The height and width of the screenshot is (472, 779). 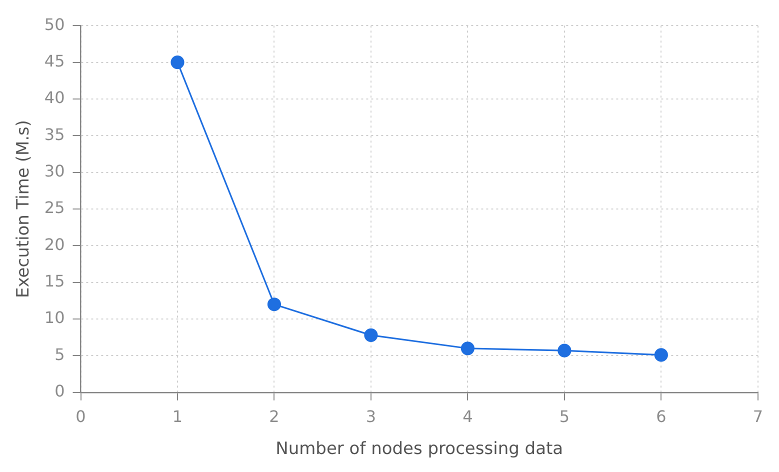 What do you see at coordinates (59, 391) in the screenshot?
I see `y-tick-label: 0` at bounding box center [59, 391].